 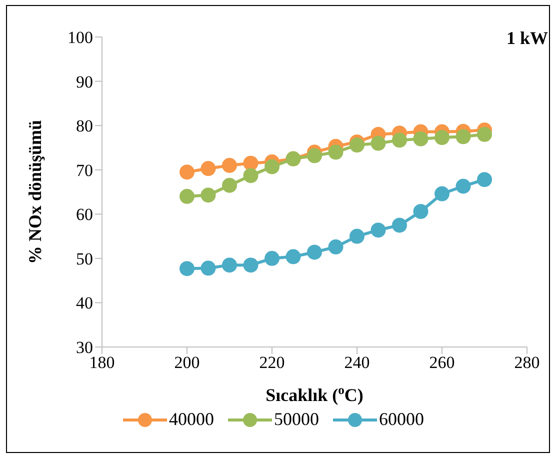 What do you see at coordinates (401, 419) in the screenshot?
I see `legend-label: 60000` at bounding box center [401, 419].